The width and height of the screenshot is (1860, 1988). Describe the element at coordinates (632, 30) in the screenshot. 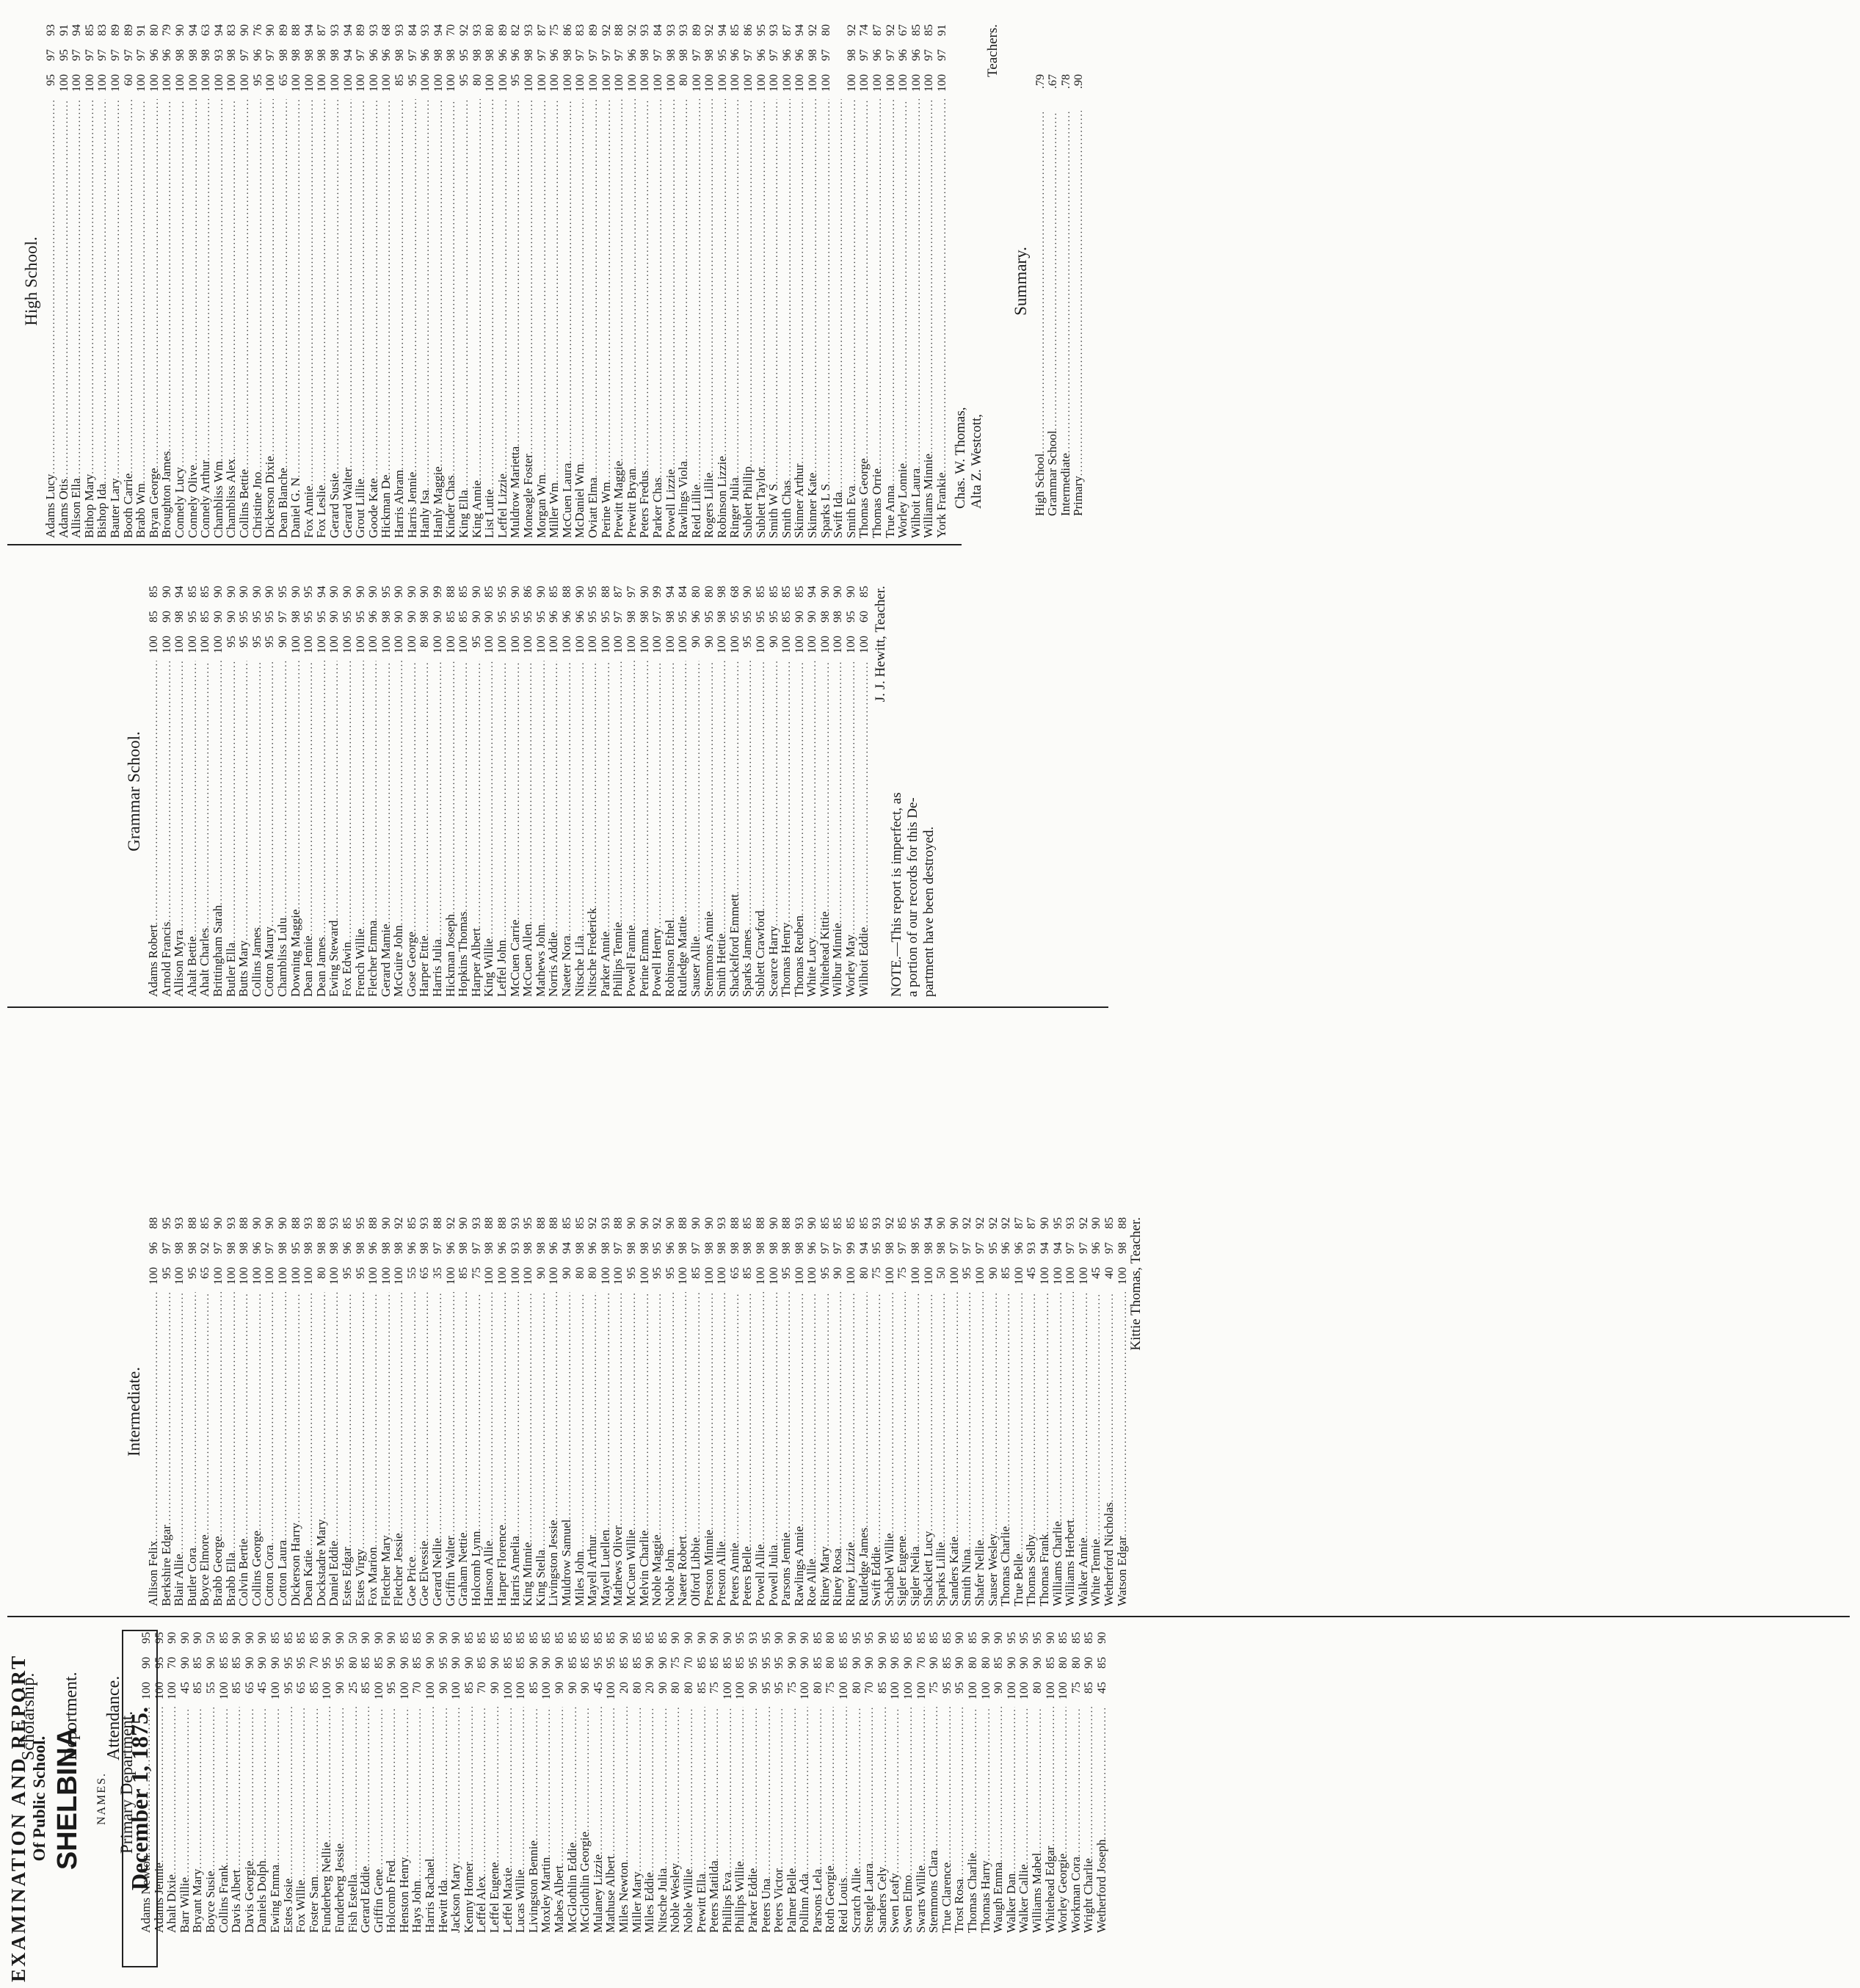

I see `scholarship-score: 92` at that location.